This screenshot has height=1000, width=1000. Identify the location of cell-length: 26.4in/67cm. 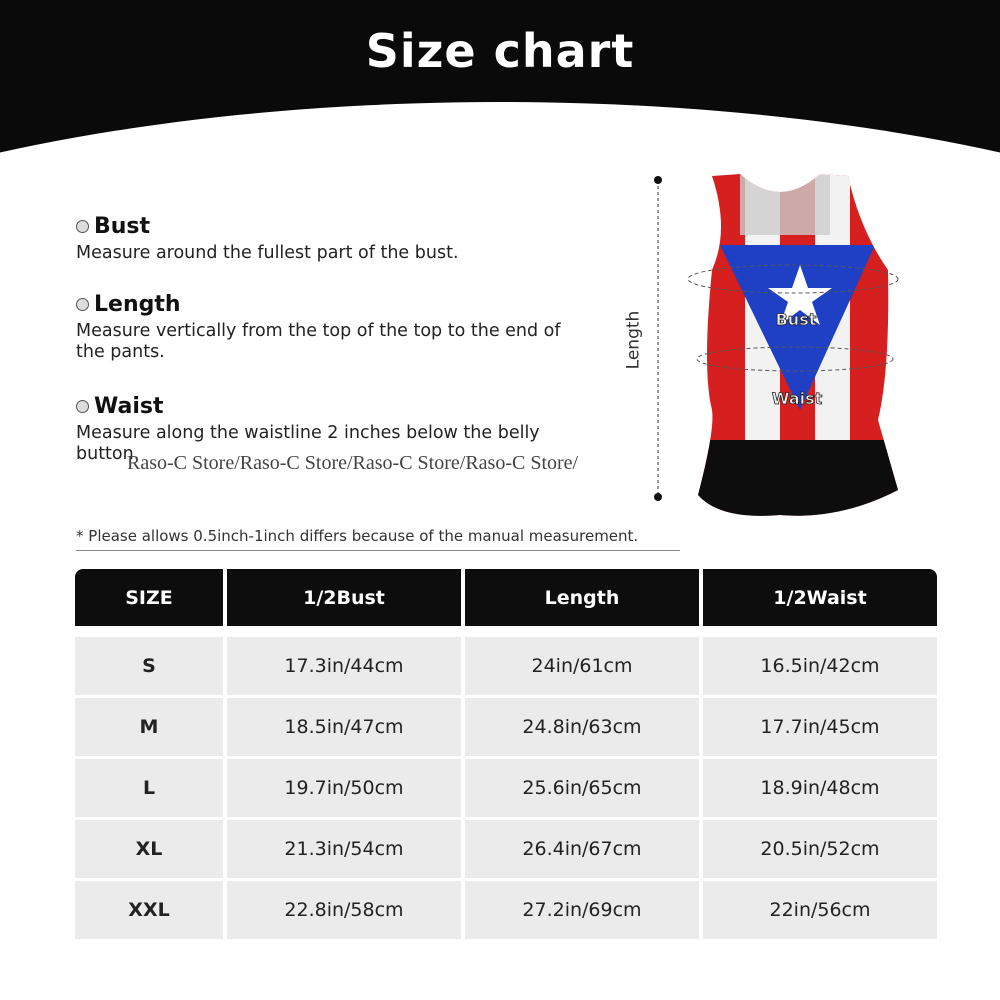
(582, 849).